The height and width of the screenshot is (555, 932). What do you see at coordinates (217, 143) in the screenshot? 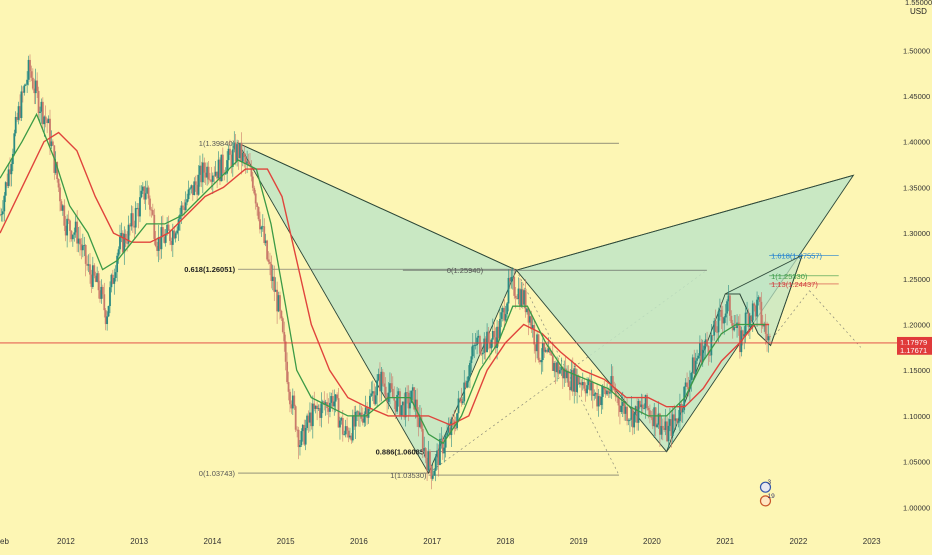
I see `fib-label: 1(1.39840)` at bounding box center [217, 143].